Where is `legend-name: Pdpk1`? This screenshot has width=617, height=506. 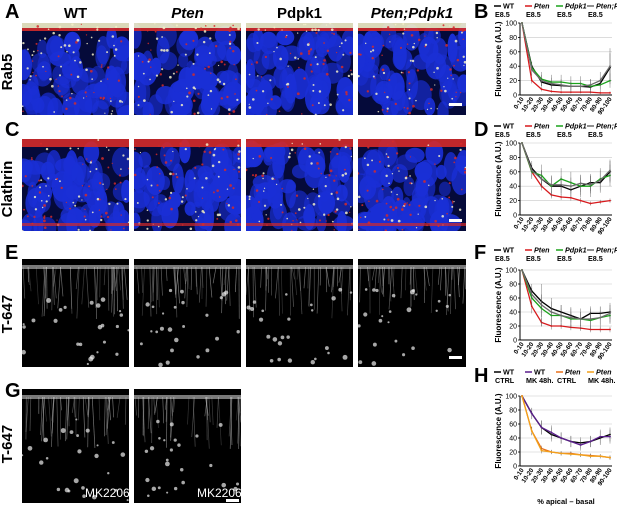 legend-name: Pdpk1 is located at coordinates (576, 126).